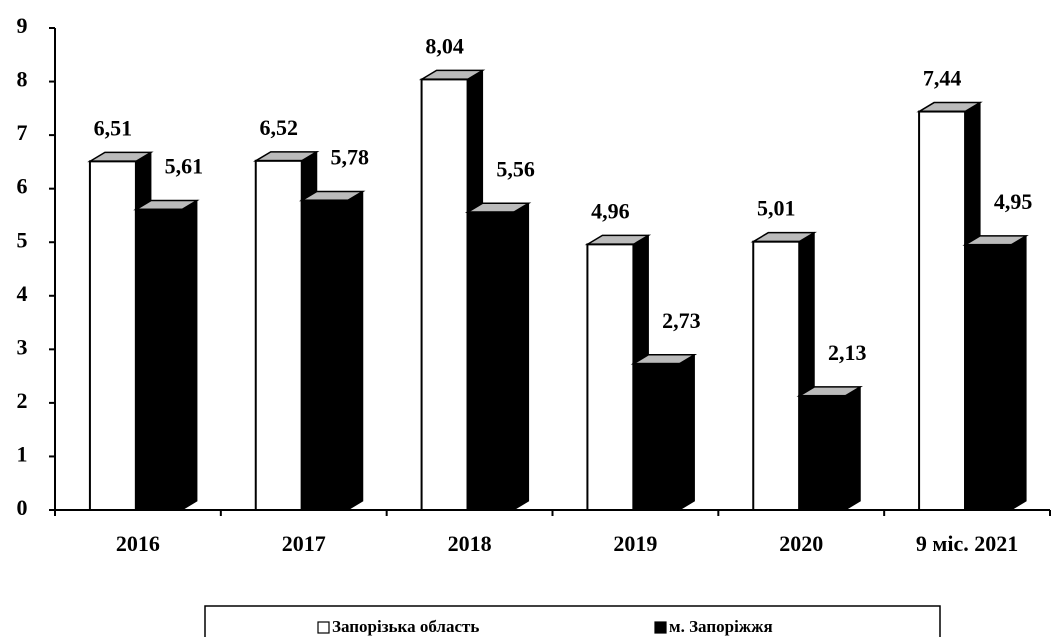  I want to click on value-label: 4,95, so click(1013, 201).